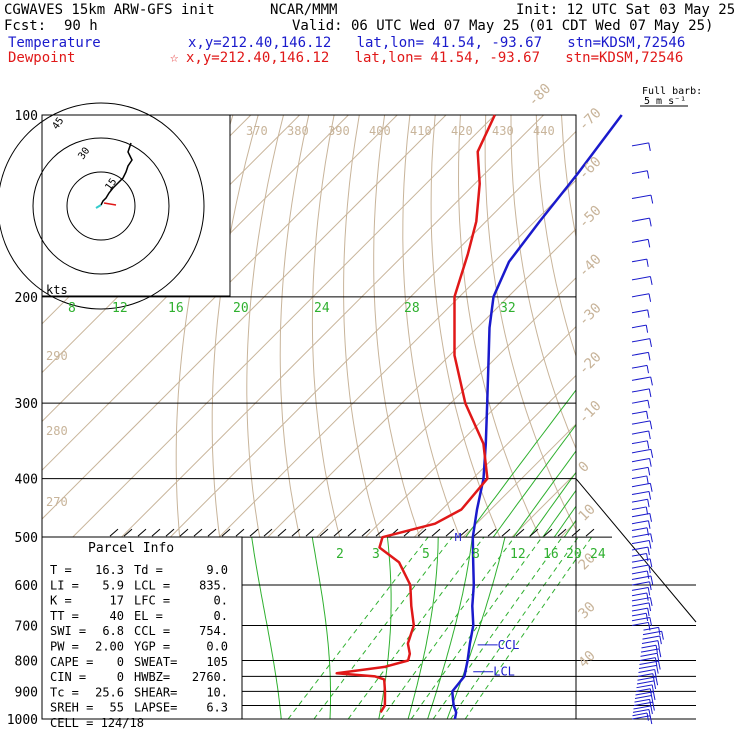 Image resolution: width=740 pixels, height=740 pixels. I want to click on hodograph-frame, so click(136, 205).